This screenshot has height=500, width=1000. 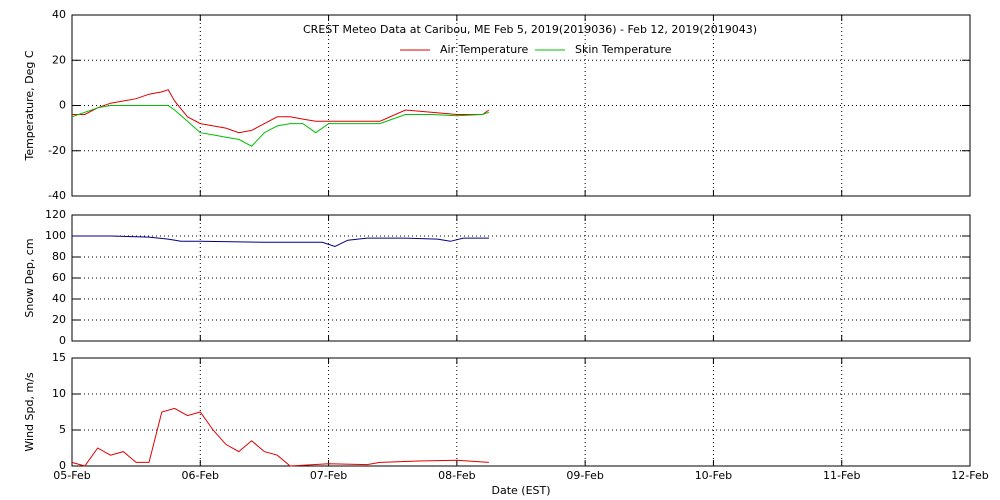 What do you see at coordinates (328, 475) in the screenshot?
I see `x-tick-label: 07-Feb` at bounding box center [328, 475].